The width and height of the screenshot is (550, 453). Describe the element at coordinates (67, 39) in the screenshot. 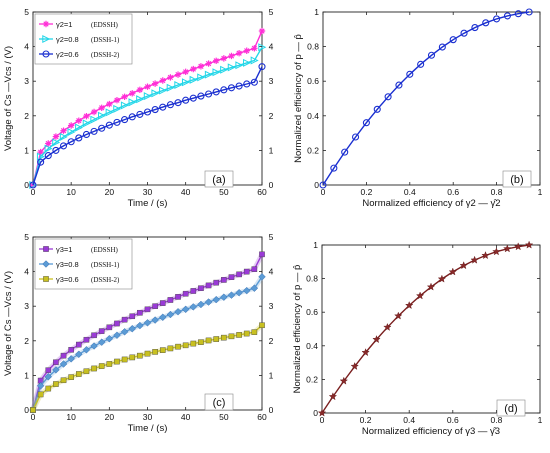

I see `legend-entry-label: γ2=0.8` at that location.